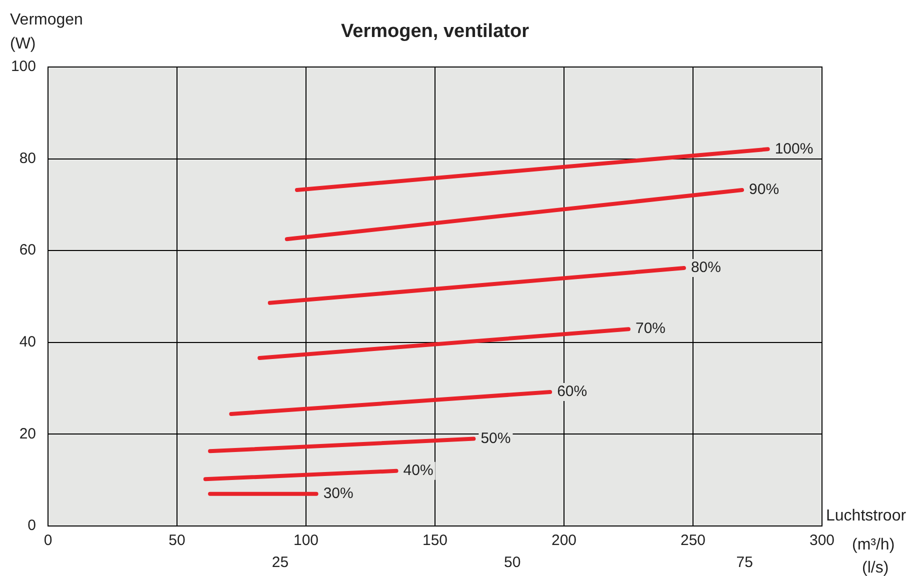 This screenshot has width=912, height=576. I want to click on x-tick-label: 50, so click(177, 541).